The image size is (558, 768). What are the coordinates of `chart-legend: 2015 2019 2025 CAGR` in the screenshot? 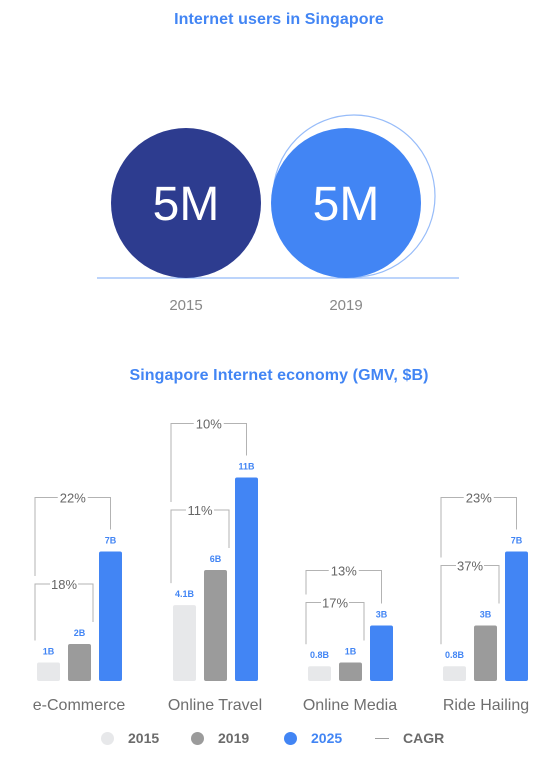 It's located at (279, 741).